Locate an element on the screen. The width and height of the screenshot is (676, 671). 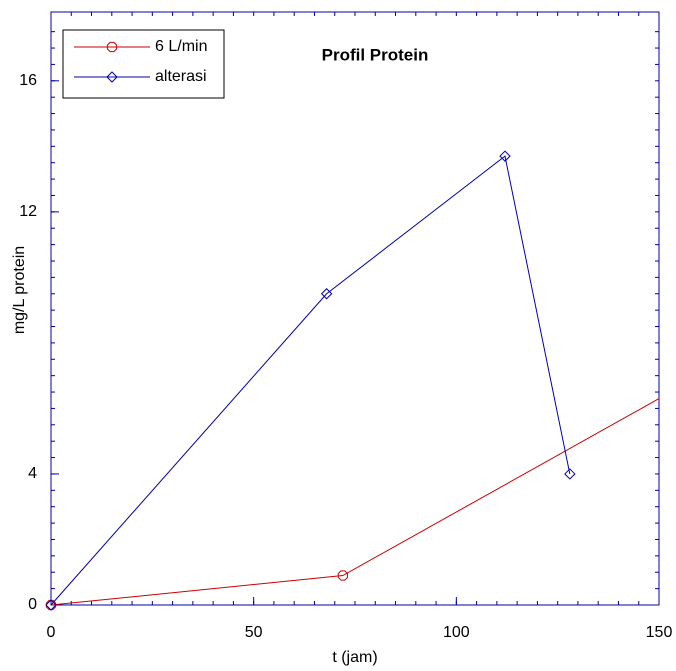
y-tick-label: 16 is located at coordinates (28, 80).